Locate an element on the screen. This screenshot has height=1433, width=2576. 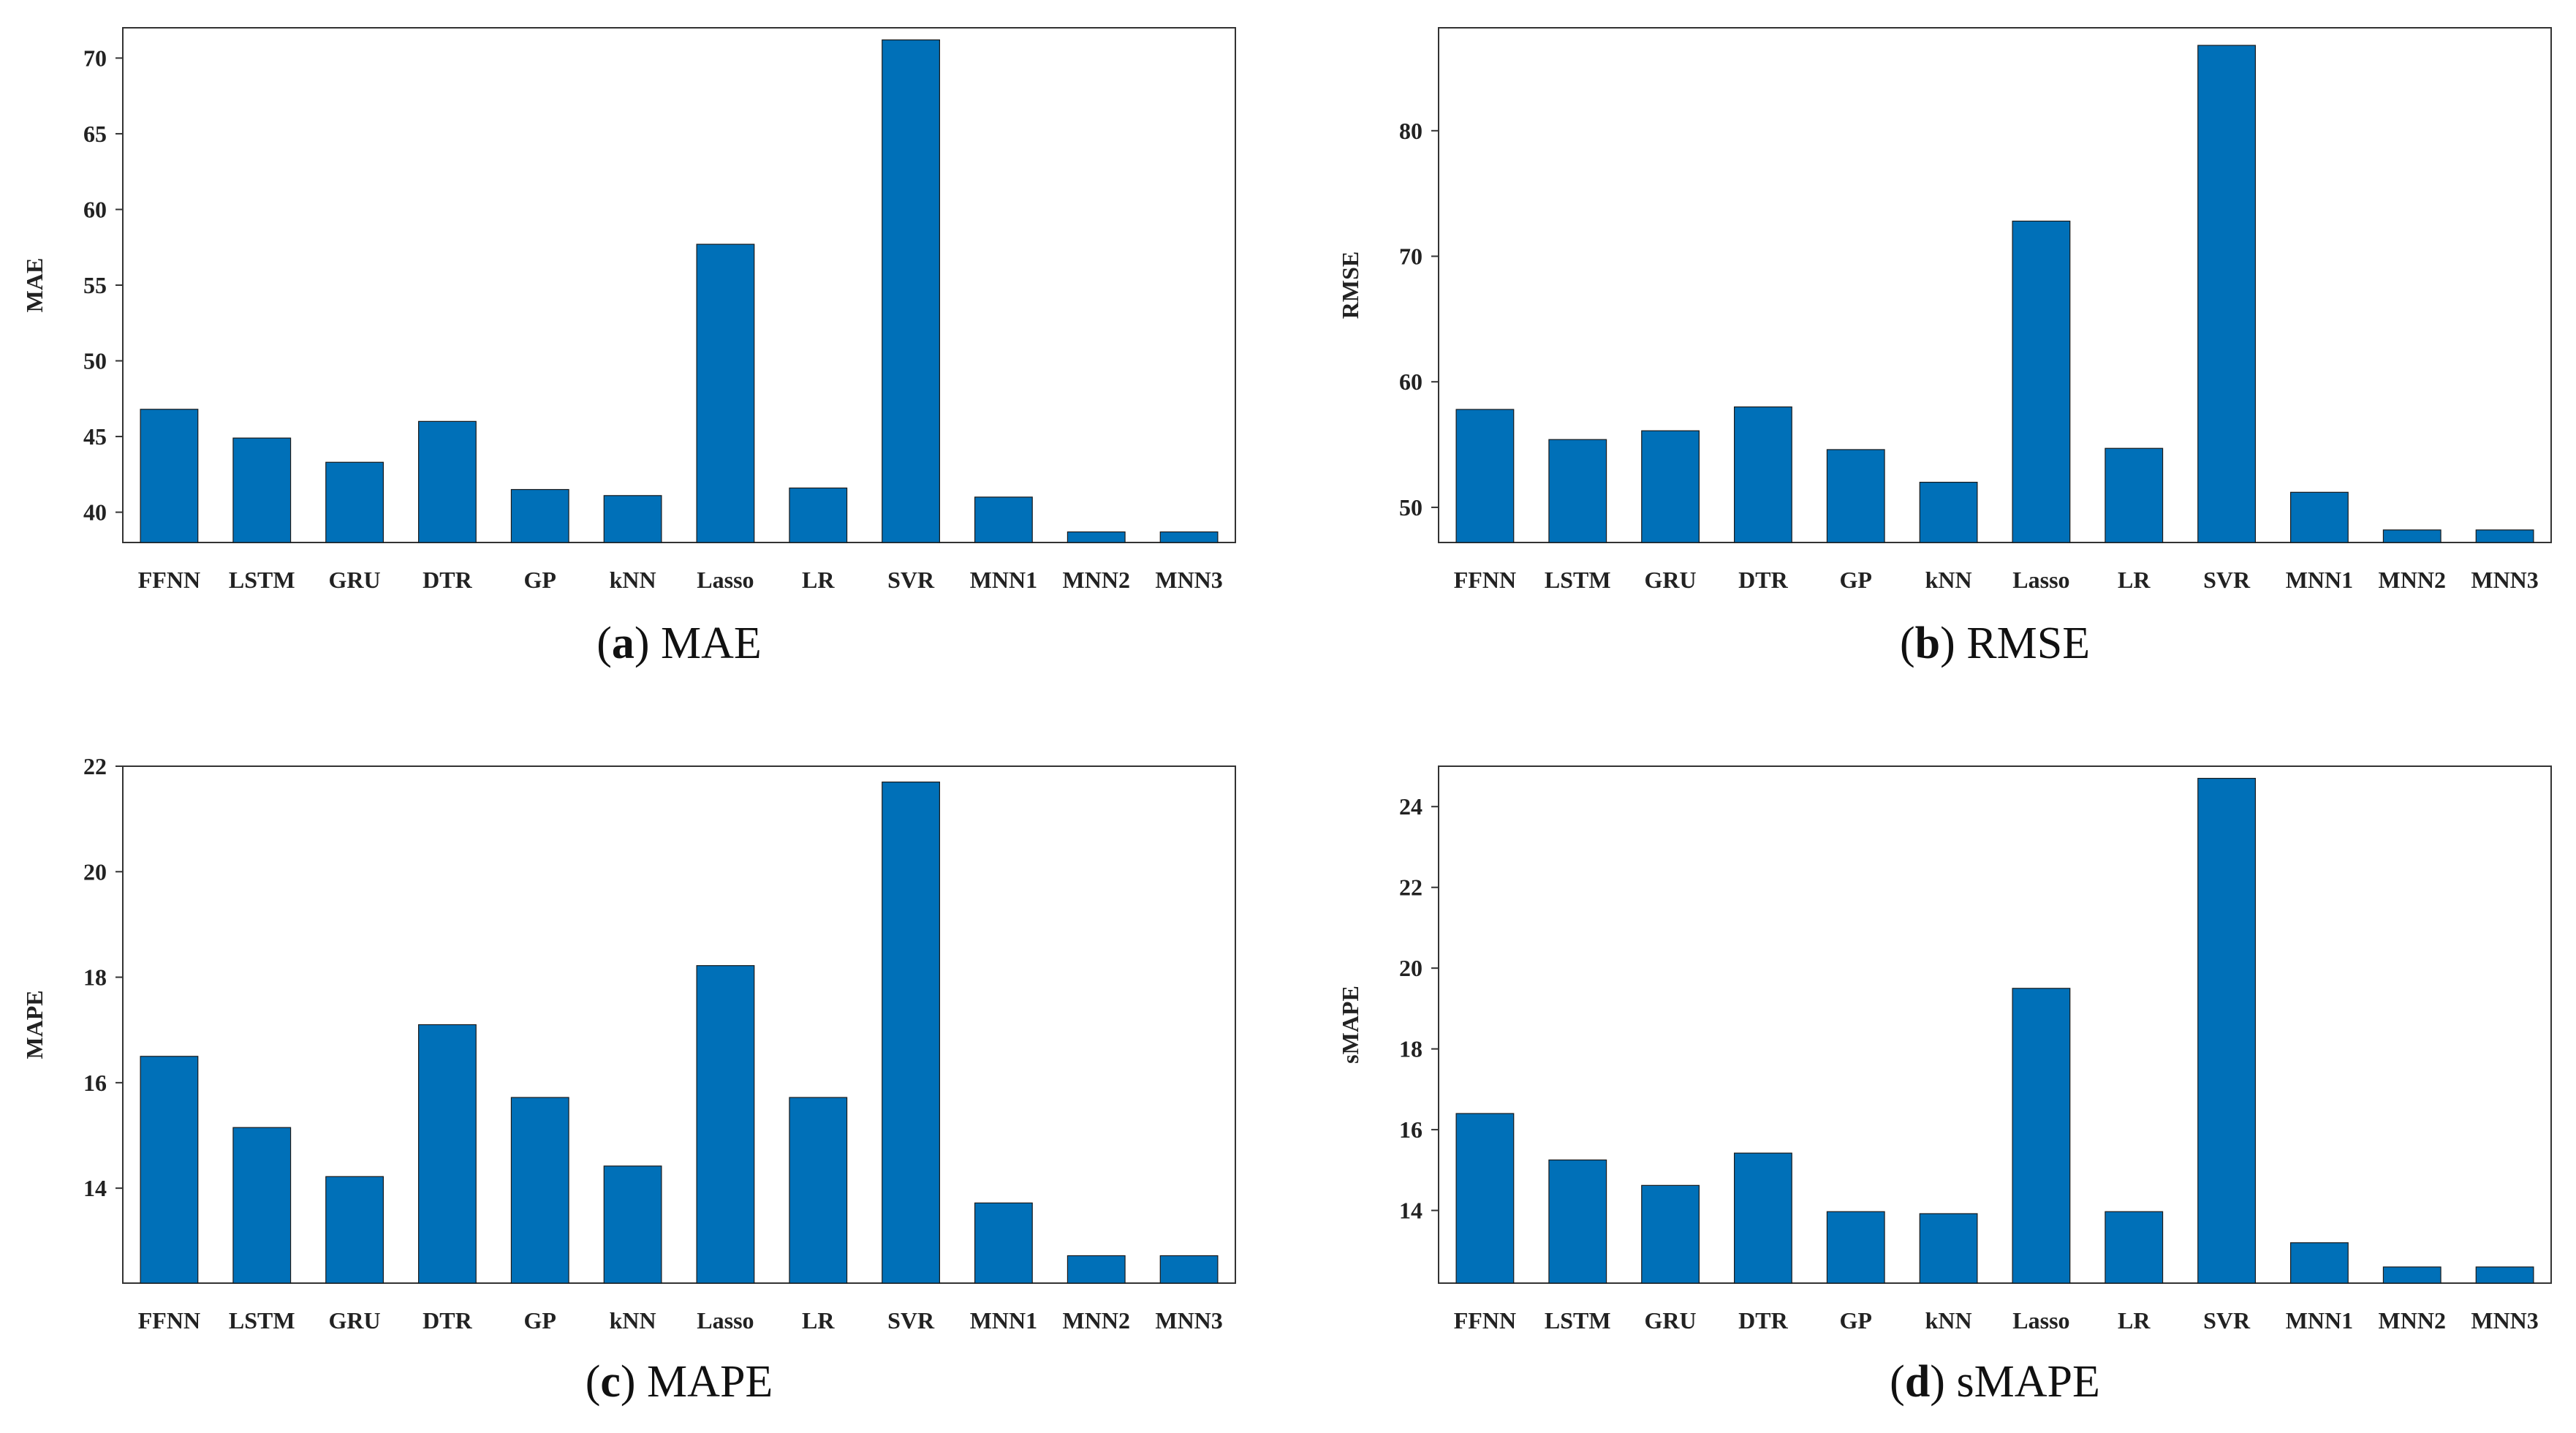
y-axis-label: RMSE is located at coordinates (1350, 285).